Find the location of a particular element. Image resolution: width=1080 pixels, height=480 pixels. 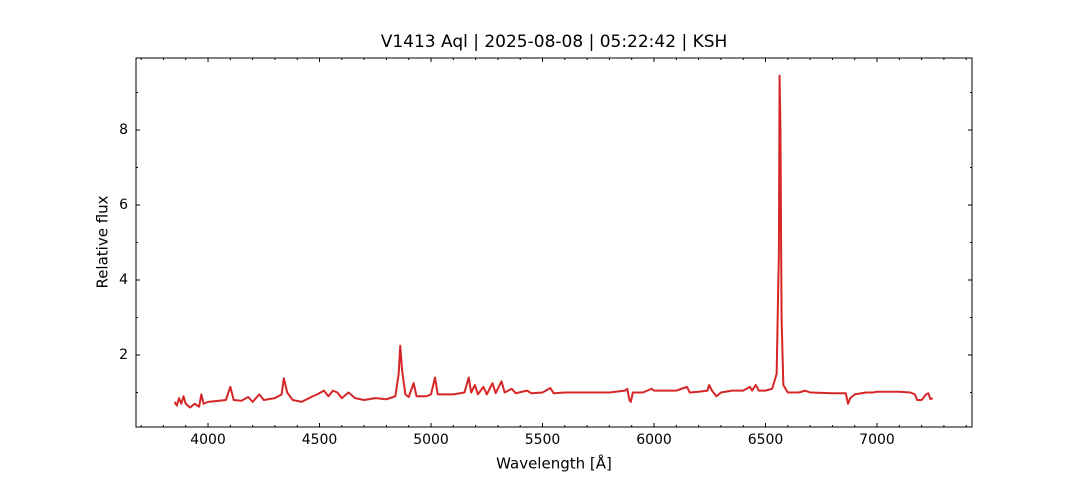

x-tick-label: 7000 is located at coordinates (877, 440).